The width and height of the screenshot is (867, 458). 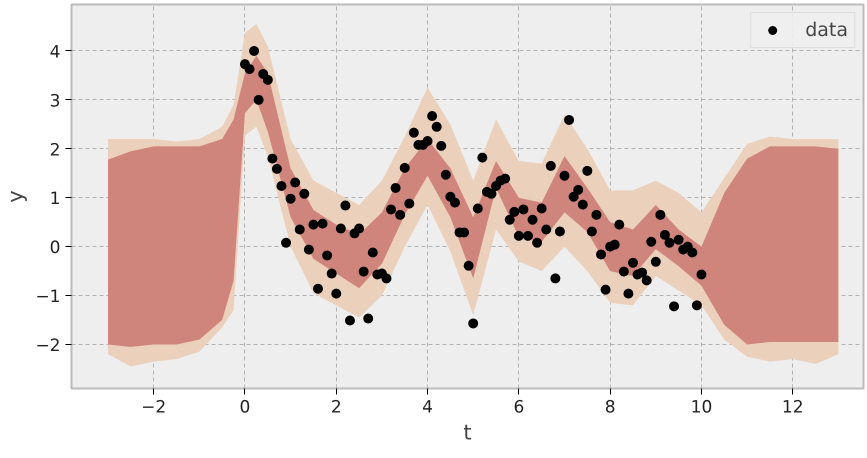 I want to click on y-tick-label: 4, so click(x=55, y=52).